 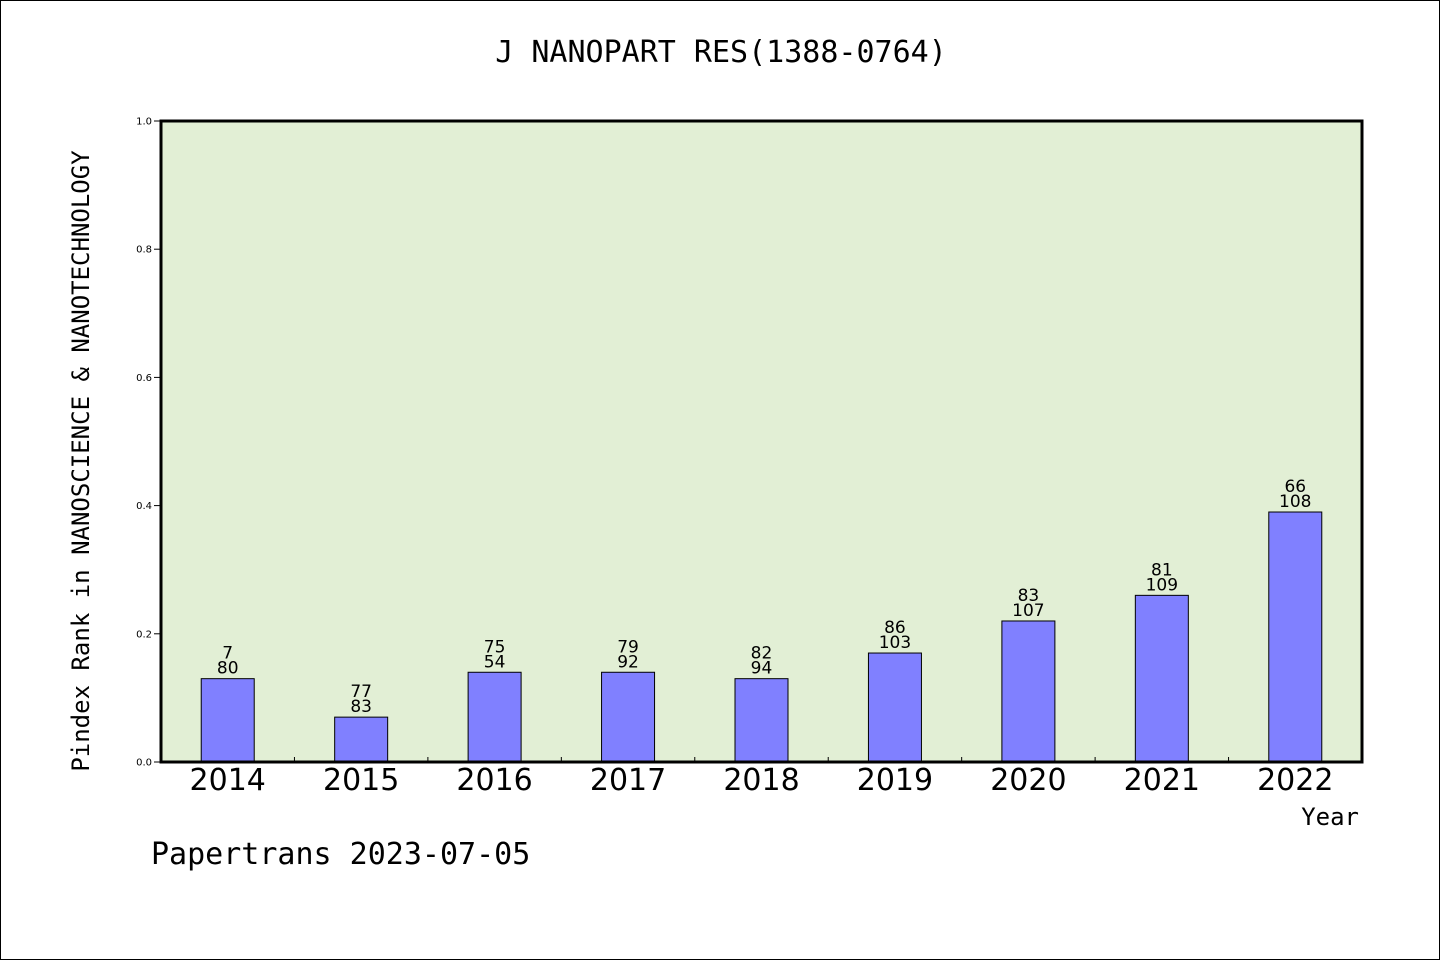 I want to click on bar-label-top: 83, so click(x=1029, y=596).